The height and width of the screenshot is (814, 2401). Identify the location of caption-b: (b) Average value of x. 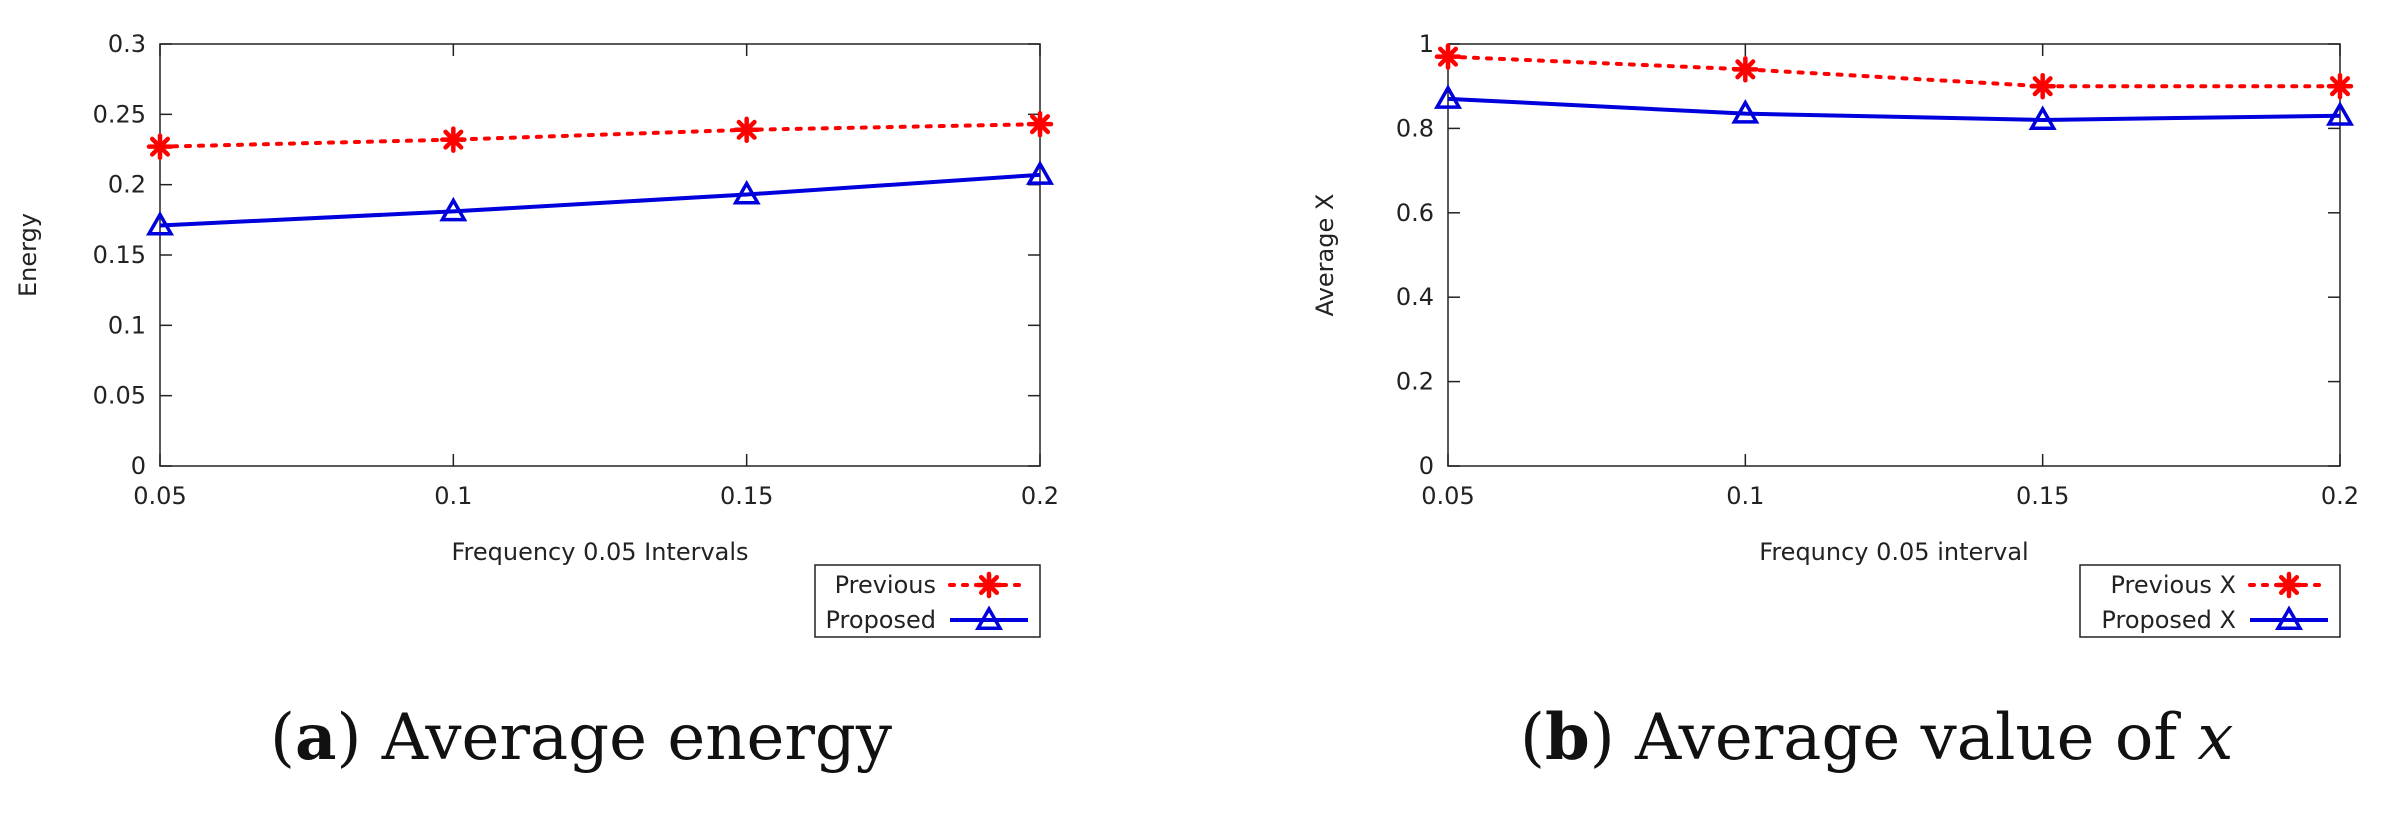
(1877, 737).